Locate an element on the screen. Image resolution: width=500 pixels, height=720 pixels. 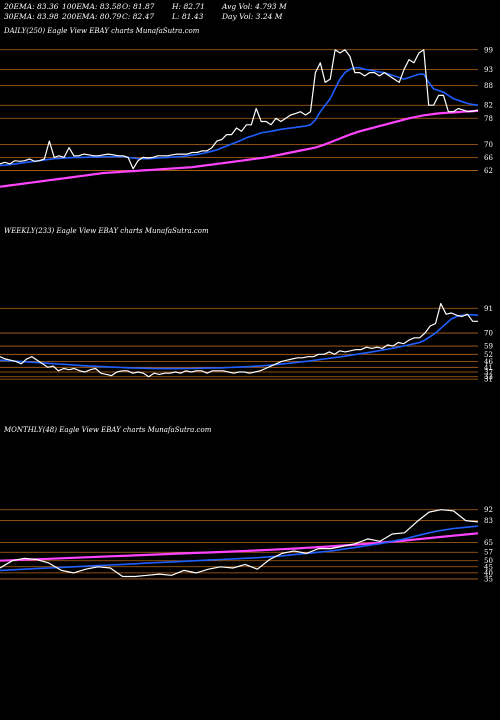
level-tick-label: 35 is located at coordinates (488, 579).